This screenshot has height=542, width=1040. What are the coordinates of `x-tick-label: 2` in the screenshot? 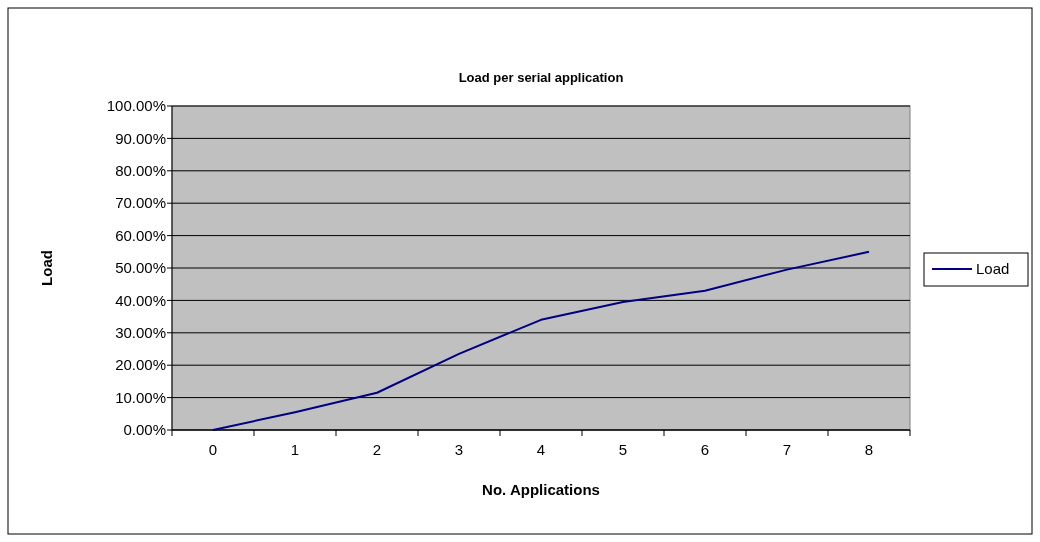 It's located at (377, 449).